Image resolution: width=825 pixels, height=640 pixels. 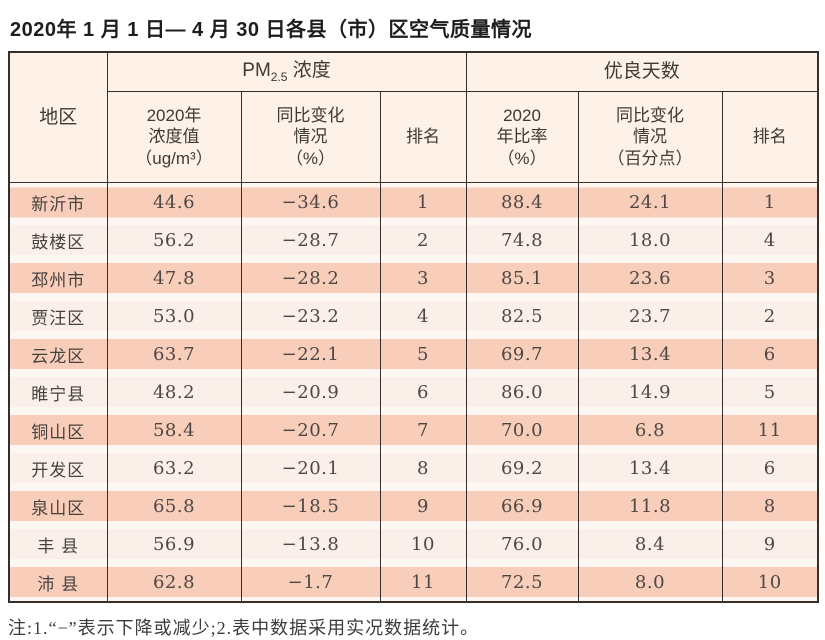 What do you see at coordinates (310, 354) in the screenshot?
I see `cell-pm-change: −22.1` at bounding box center [310, 354].